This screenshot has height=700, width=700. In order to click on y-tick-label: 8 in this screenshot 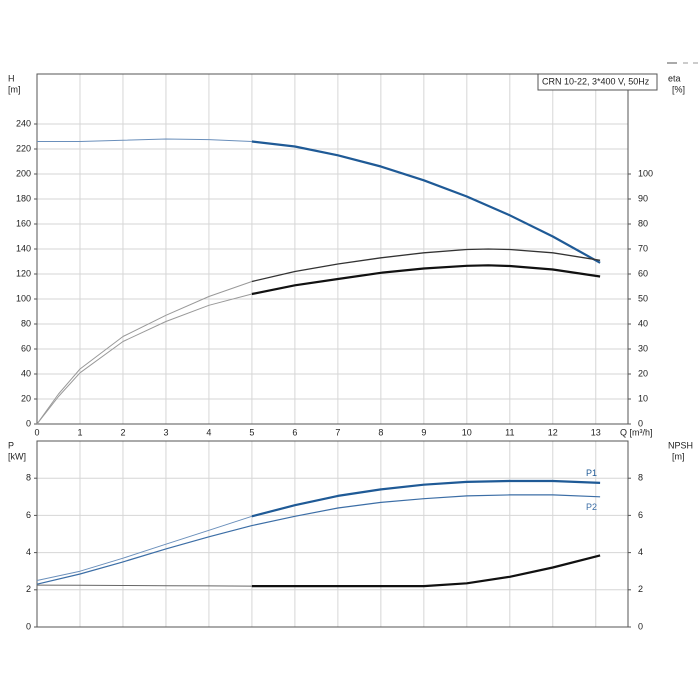, I will do `click(28, 478)`.